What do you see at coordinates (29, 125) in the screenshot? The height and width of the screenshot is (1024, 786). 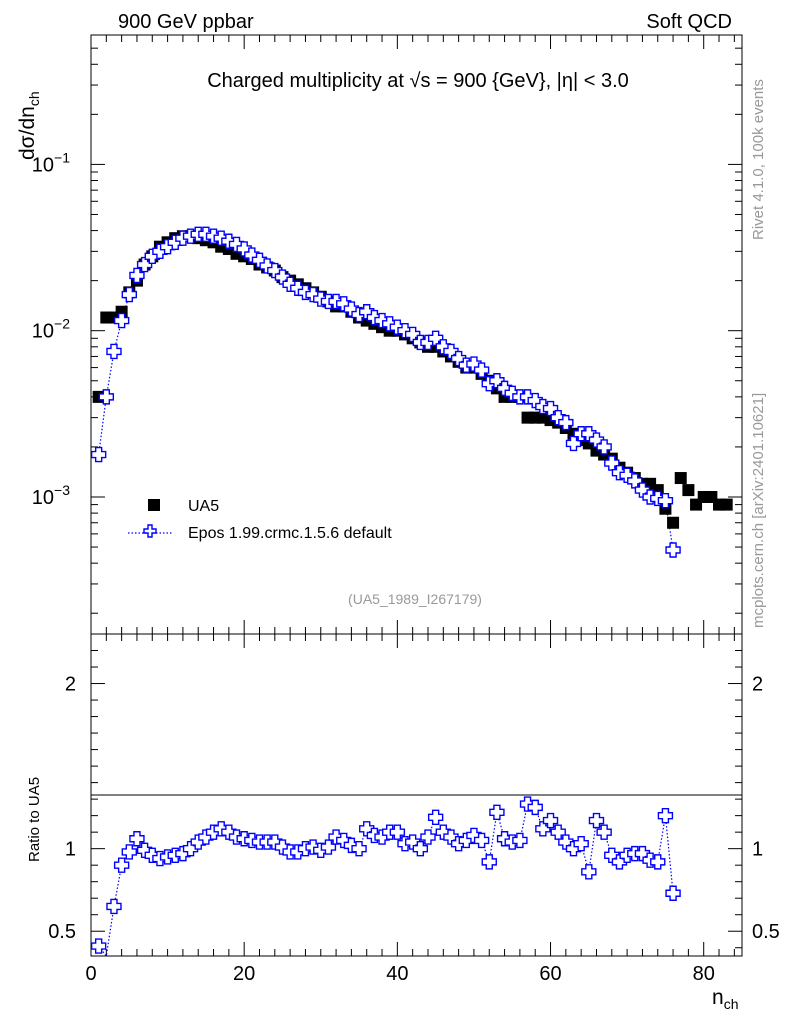 I see `main-ylabel: dσ/dnch` at bounding box center [29, 125].